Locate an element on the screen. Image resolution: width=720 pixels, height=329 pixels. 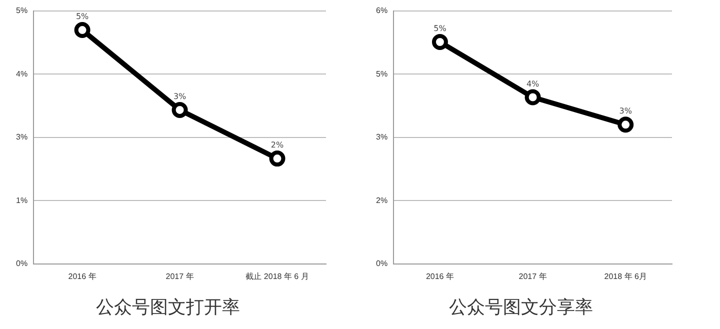
text: 公众号图文打开率 is located at coordinates (168, 307).